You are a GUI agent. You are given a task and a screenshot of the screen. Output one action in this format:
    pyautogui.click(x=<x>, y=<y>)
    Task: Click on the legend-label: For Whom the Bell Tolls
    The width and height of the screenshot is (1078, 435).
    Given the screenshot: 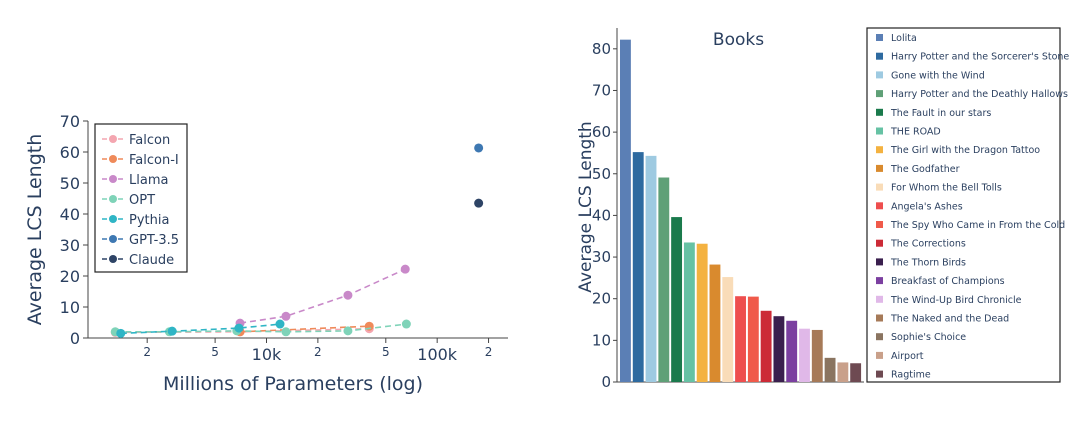 What is the action you would take?
    pyautogui.click(x=946, y=188)
    